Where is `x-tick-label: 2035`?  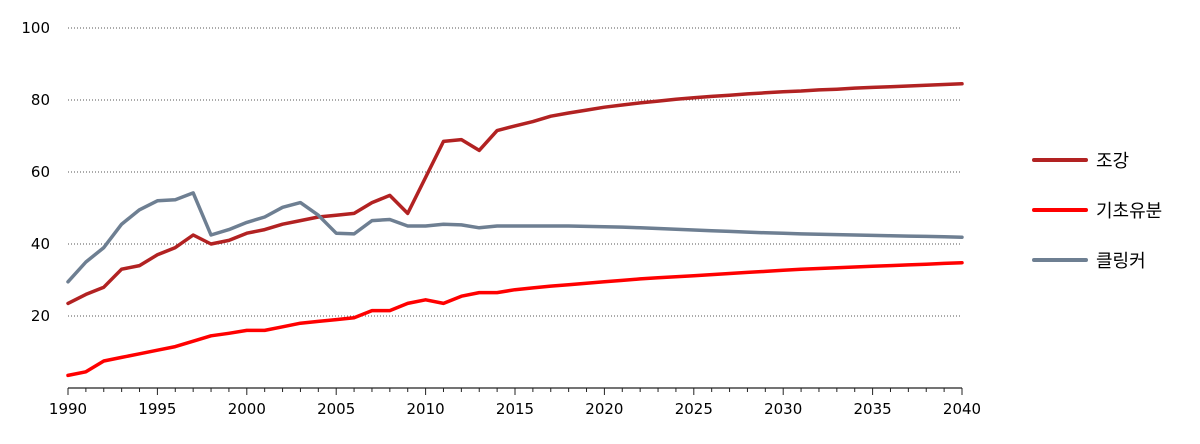 x-tick-label: 2035 is located at coordinates (873, 409).